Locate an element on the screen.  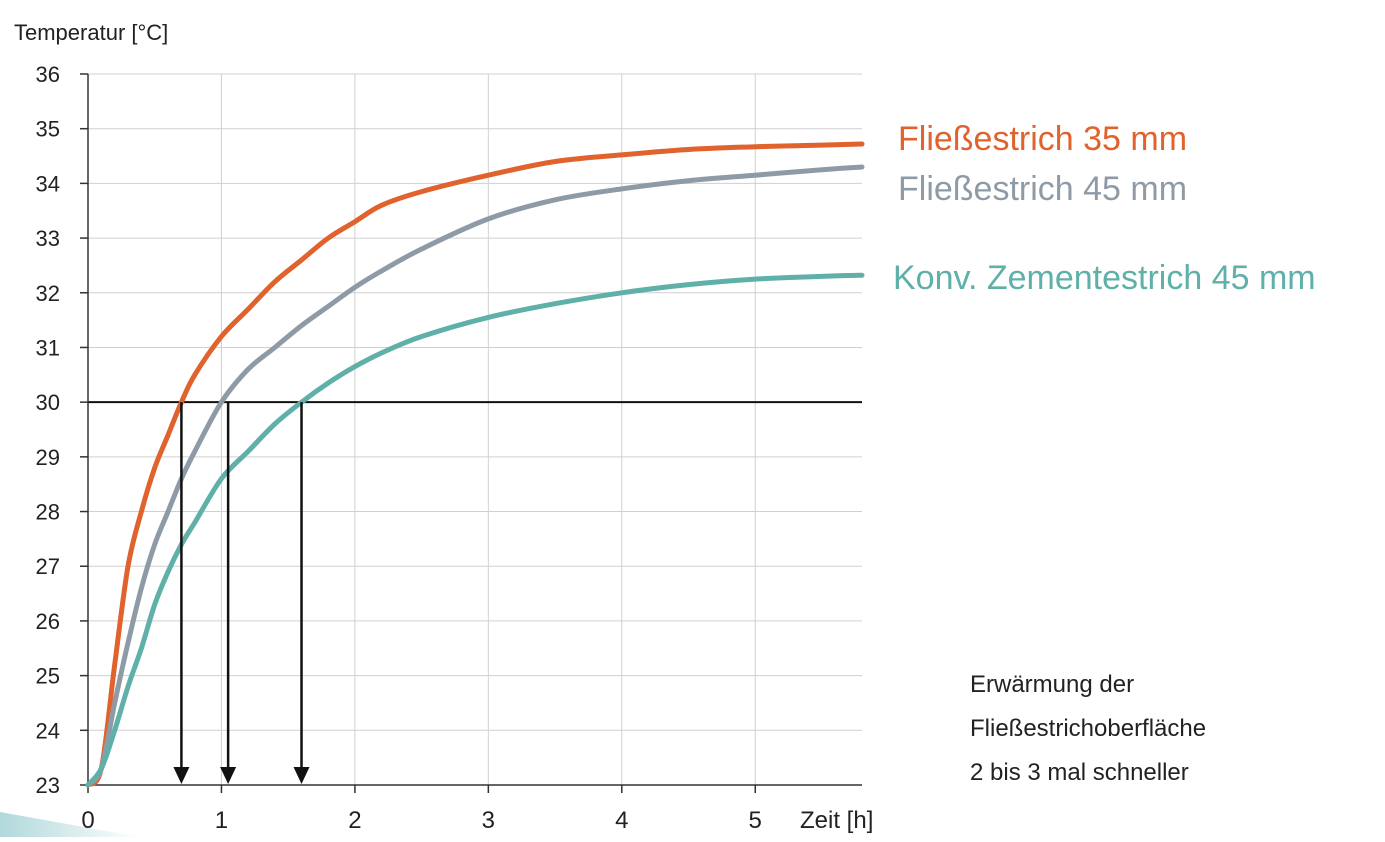
corner-decoration is located at coordinates (70, 824).